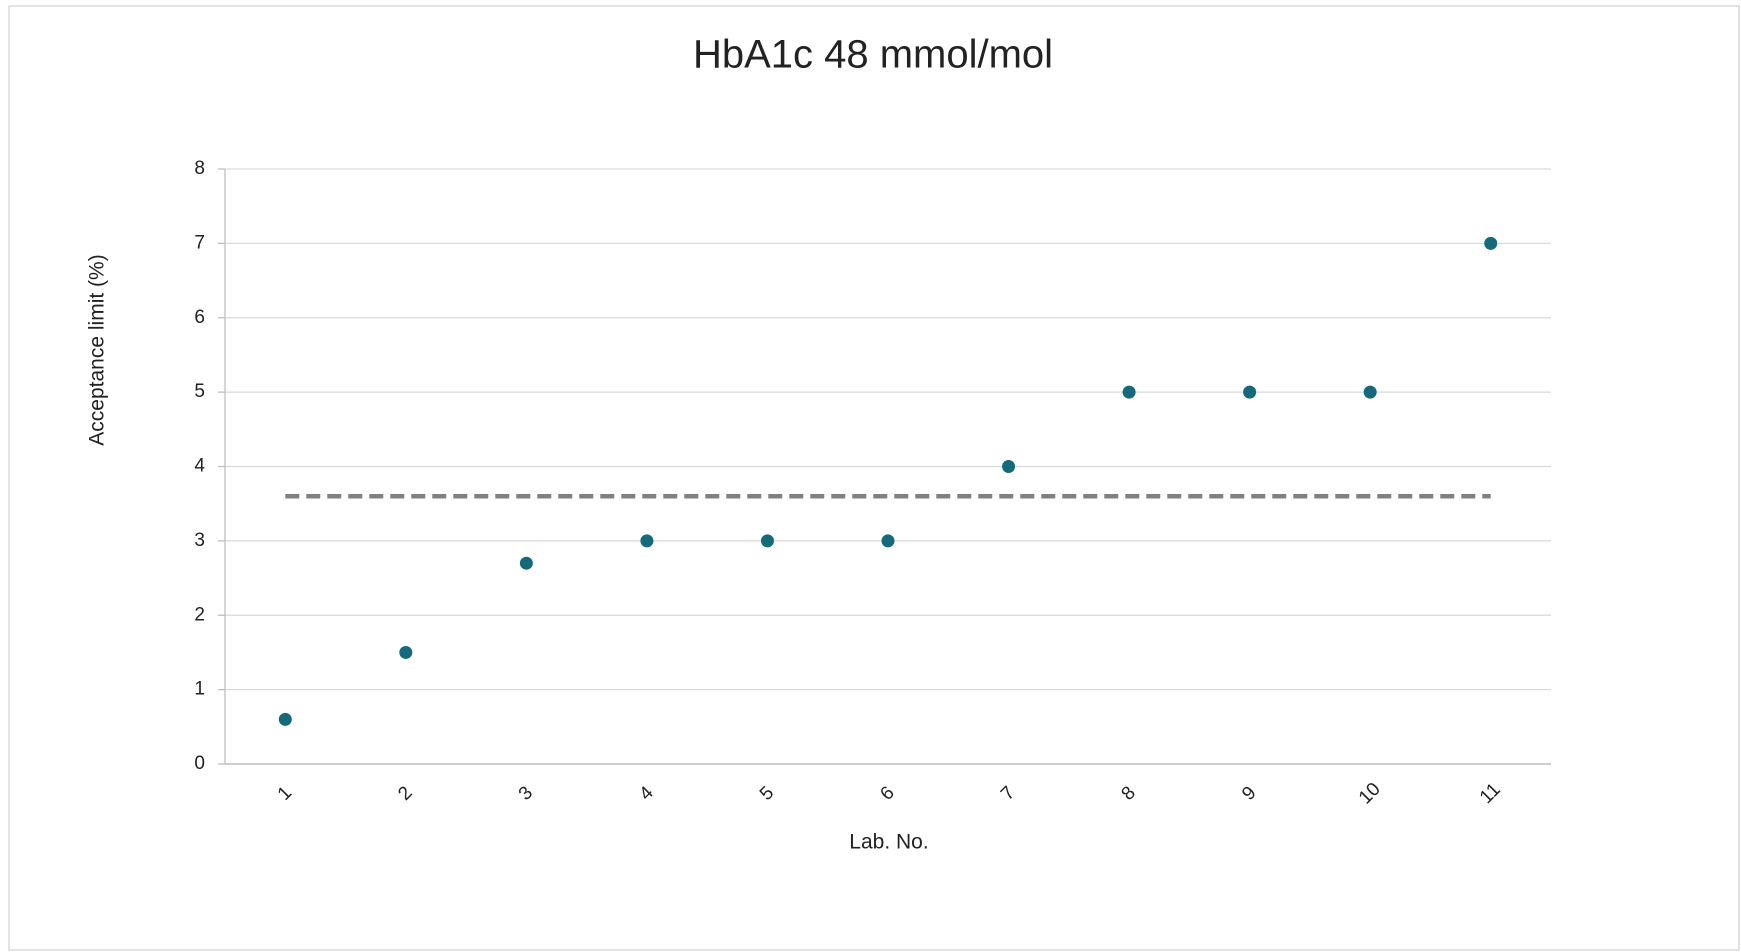 The width and height of the screenshot is (1741, 952). I want to click on y-axis-title: Acceptance limit (%), so click(97, 349).